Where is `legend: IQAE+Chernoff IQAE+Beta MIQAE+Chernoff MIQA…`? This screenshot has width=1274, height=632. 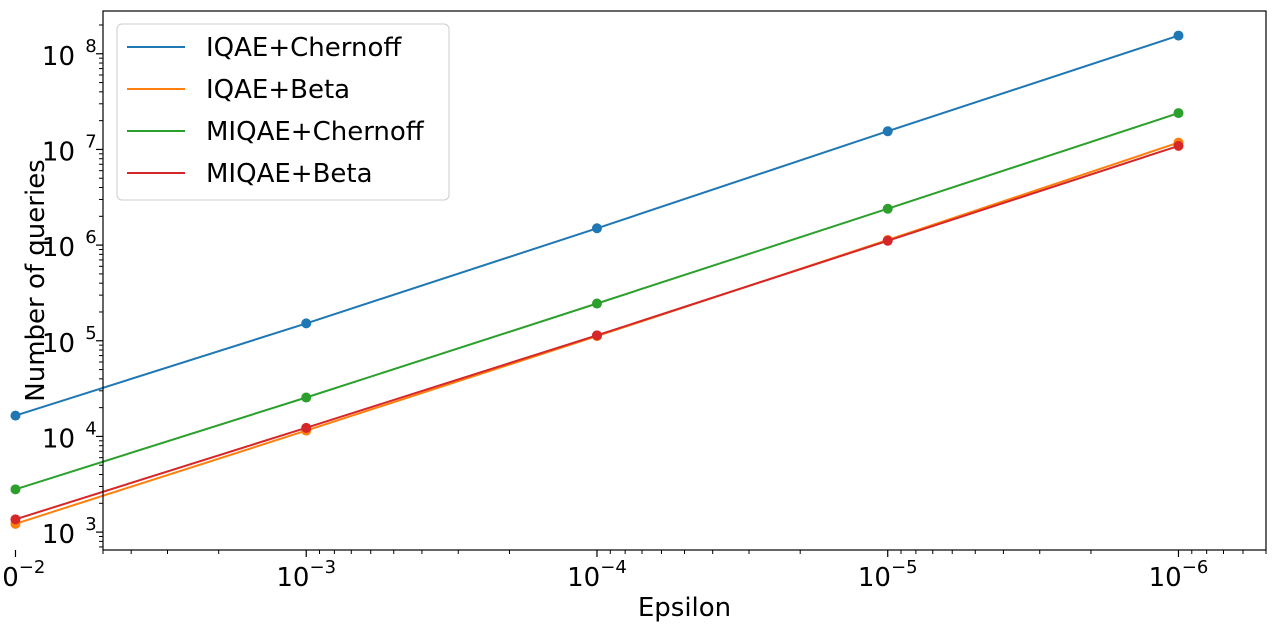 legend: IQAE+Chernoff IQAE+Beta MIQAE+Chernoff MIQA… is located at coordinates (283, 112).